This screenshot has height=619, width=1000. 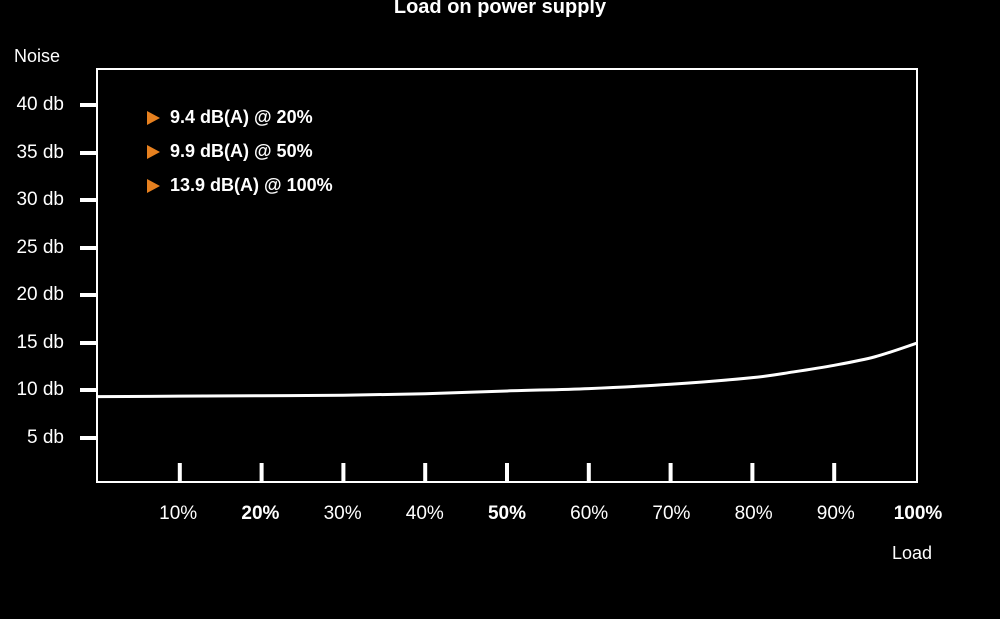 What do you see at coordinates (40, 342) in the screenshot?
I see `y-tick-label: 15 db` at bounding box center [40, 342].